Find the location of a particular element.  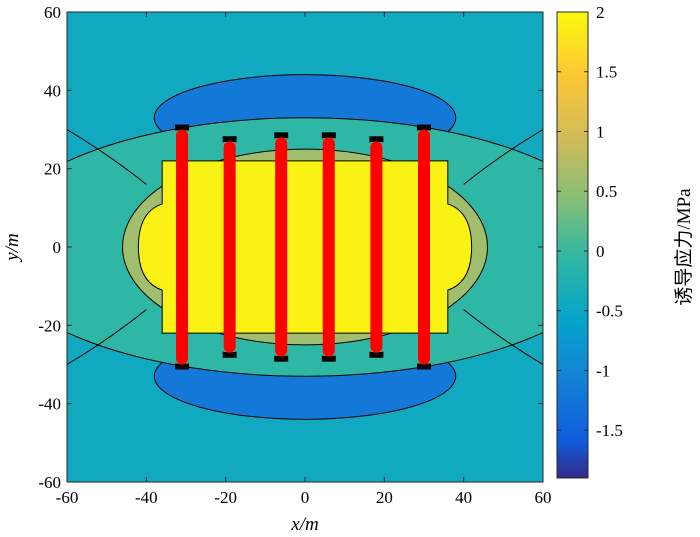

x-tick-label: -60 is located at coordinates (67, 497).